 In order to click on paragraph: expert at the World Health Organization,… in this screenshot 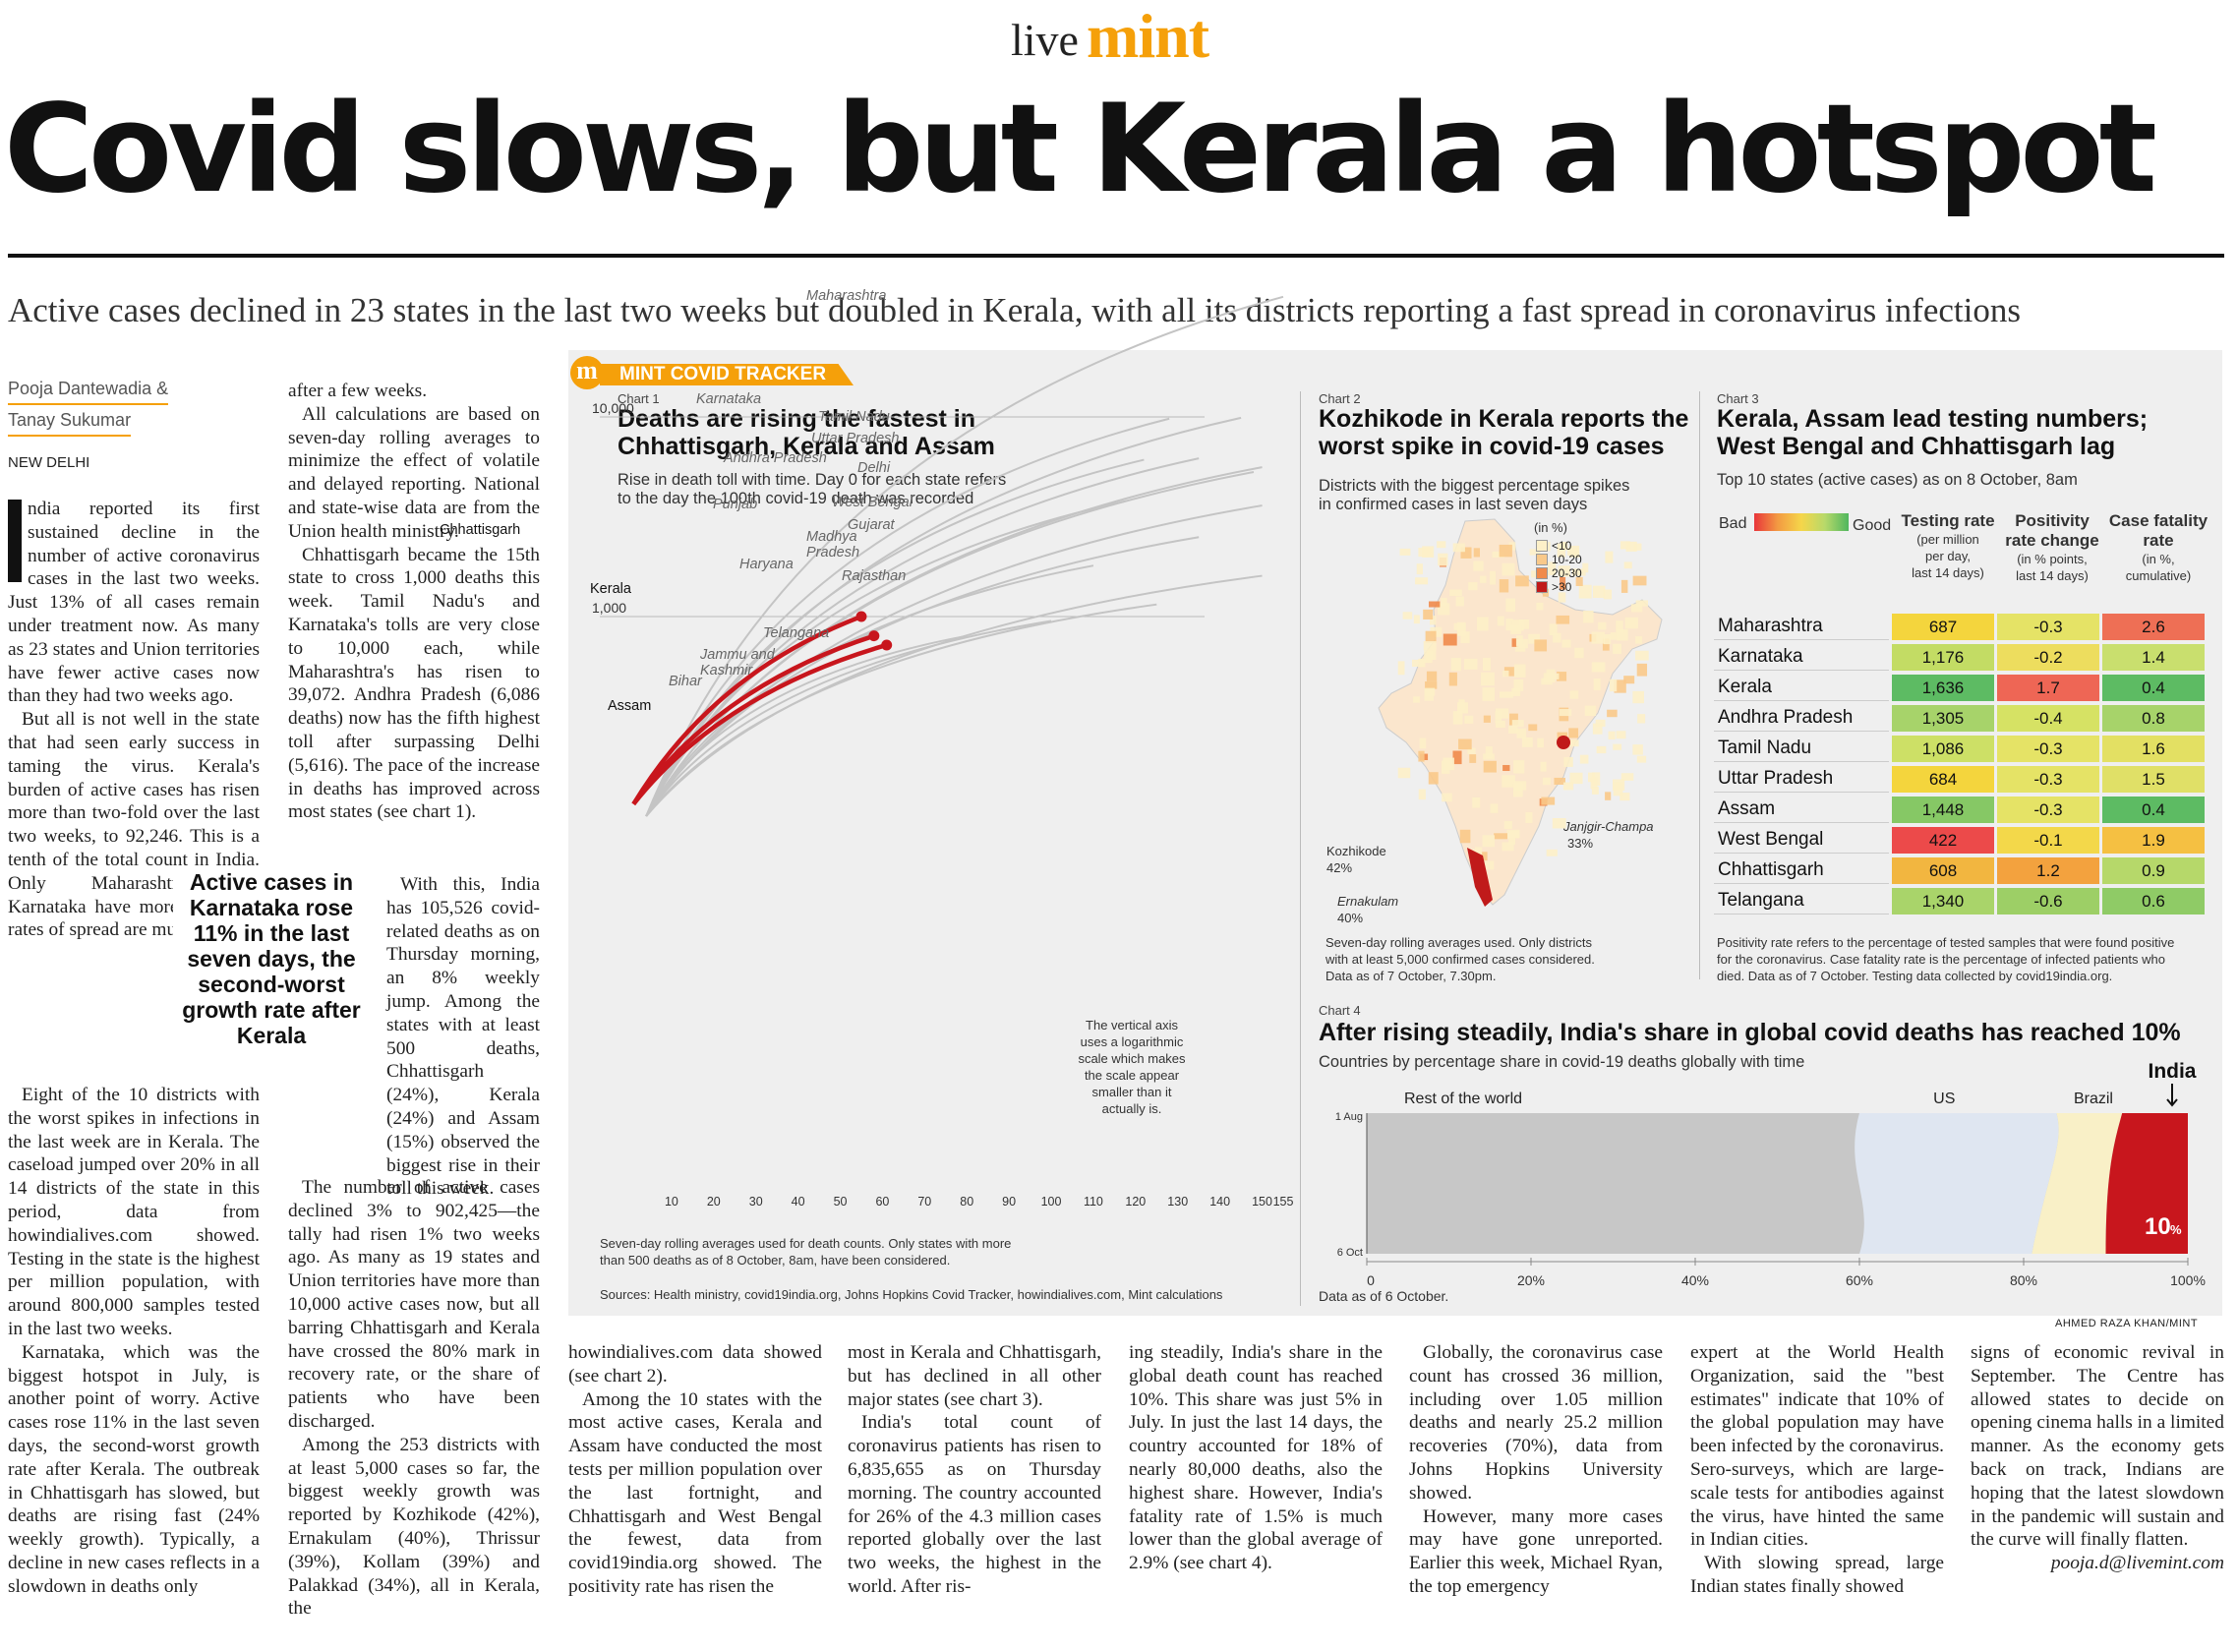, I will do `click(1817, 1446)`.